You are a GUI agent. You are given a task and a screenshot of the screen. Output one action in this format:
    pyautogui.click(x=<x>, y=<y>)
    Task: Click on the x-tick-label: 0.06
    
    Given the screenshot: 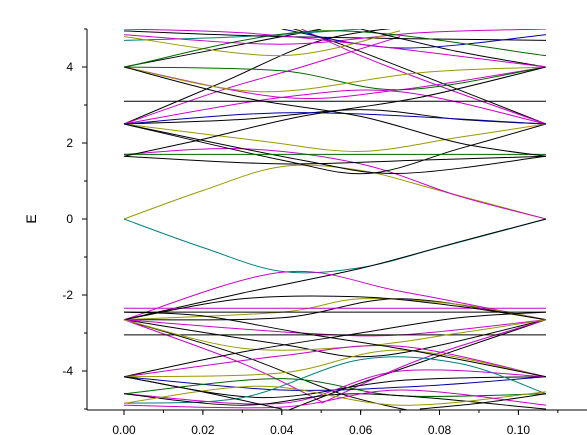 What is the action you would take?
    pyautogui.click(x=361, y=429)
    